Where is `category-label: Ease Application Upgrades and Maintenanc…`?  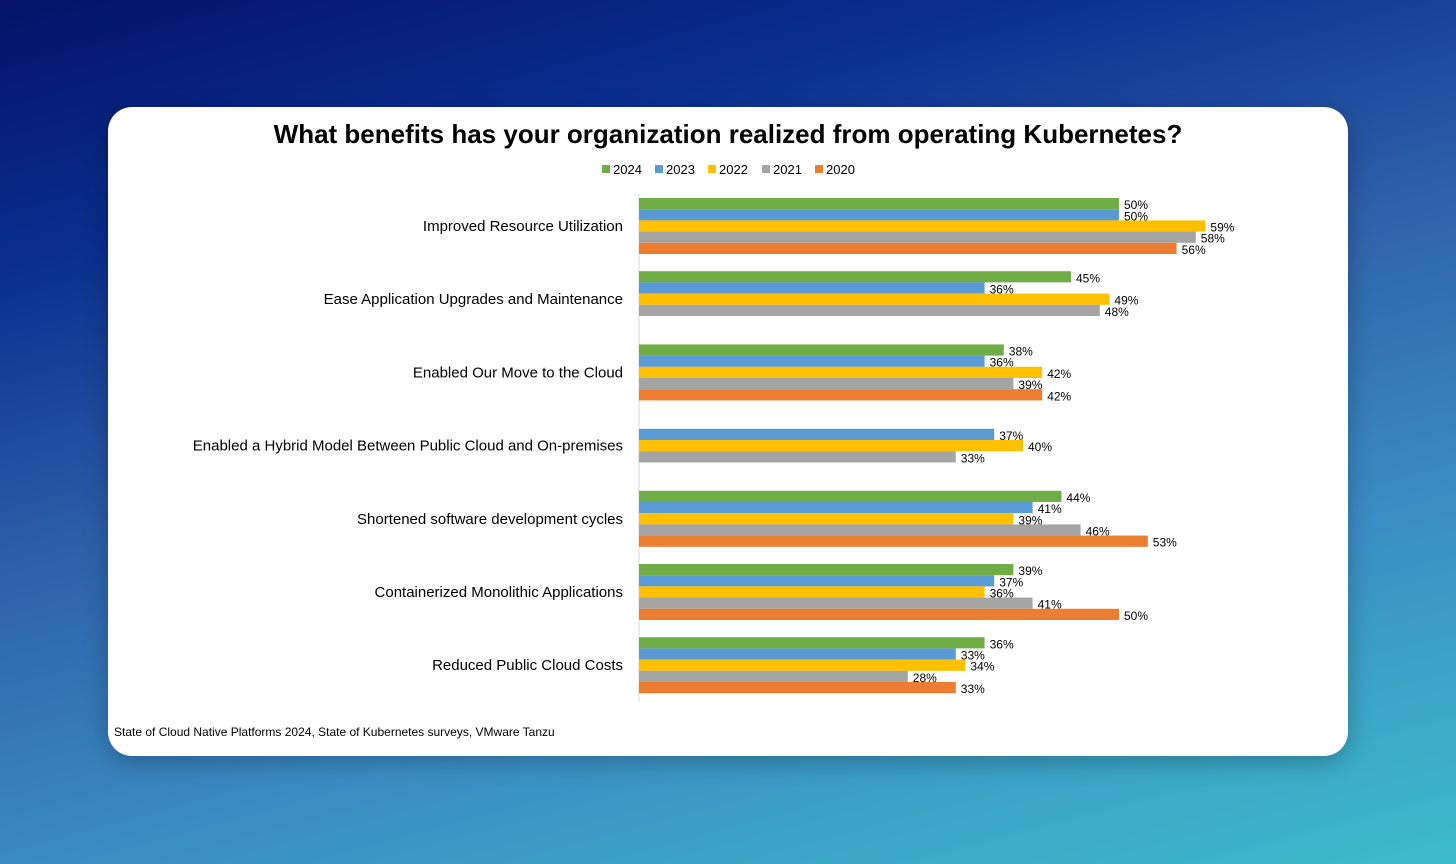 category-label: Ease Application Upgrades and Maintenanc… is located at coordinates (473, 299).